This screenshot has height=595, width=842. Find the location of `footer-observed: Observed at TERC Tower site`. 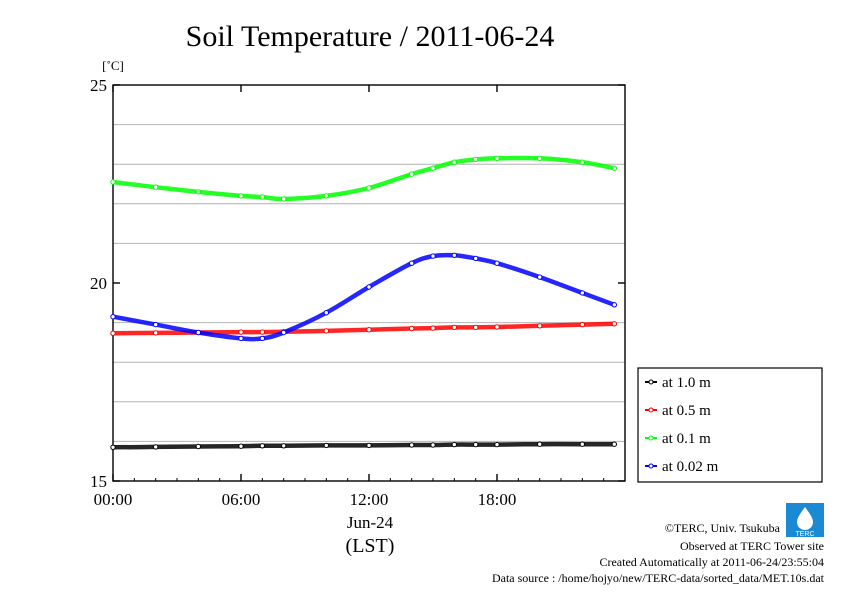

footer-observed: Observed at TERC Tower site is located at coordinates (752, 546).